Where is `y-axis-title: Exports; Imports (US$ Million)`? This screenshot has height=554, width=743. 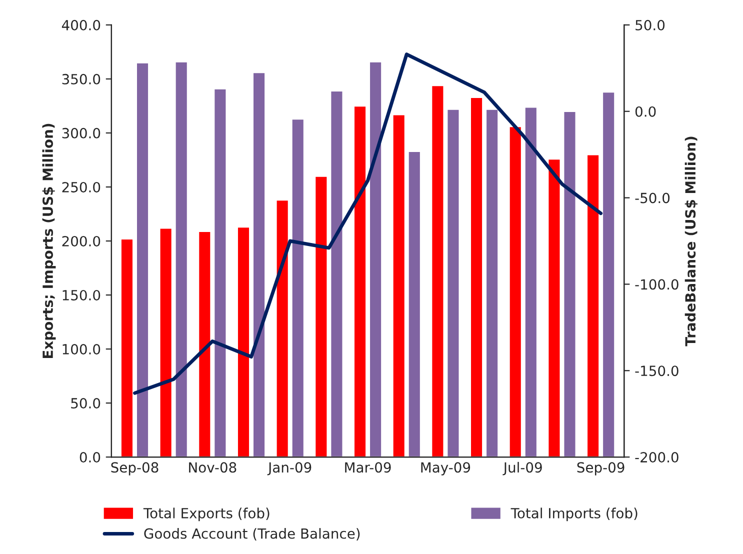 y-axis-title: Exports; Imports (US$ Million) is located at coordinates (49, 241).